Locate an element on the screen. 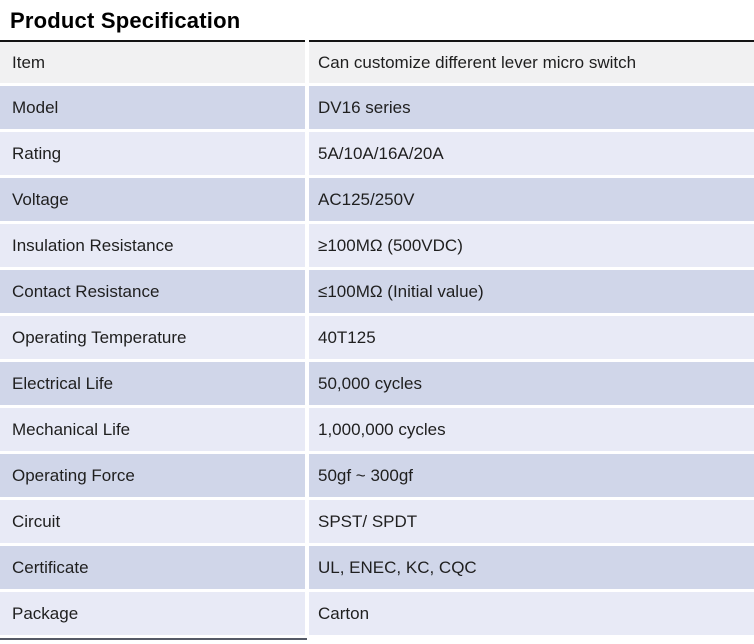 The height and width of the screenshot is (644, 754). row-value: 50gf ~ 300gf is located at coordinates (531, 475).